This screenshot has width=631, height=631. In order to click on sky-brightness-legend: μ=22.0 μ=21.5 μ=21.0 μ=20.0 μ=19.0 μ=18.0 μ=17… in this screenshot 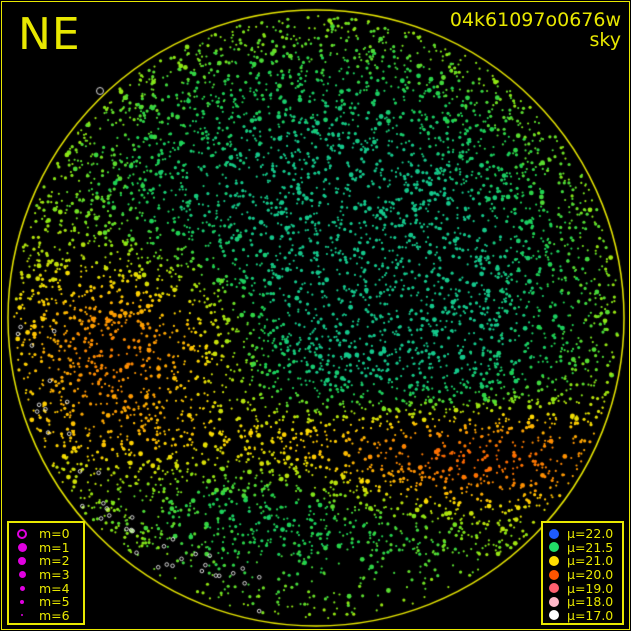, I will do `click(582, 573)`.